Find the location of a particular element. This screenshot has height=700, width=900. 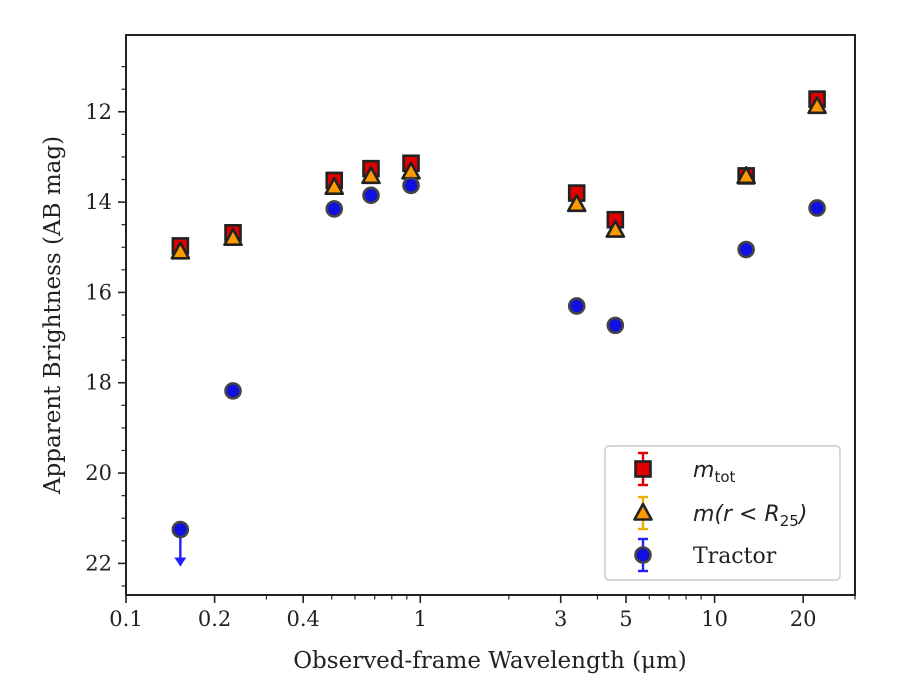

y-axis: 12 14 16 18 20 22 is located at coordinates (105, 326).